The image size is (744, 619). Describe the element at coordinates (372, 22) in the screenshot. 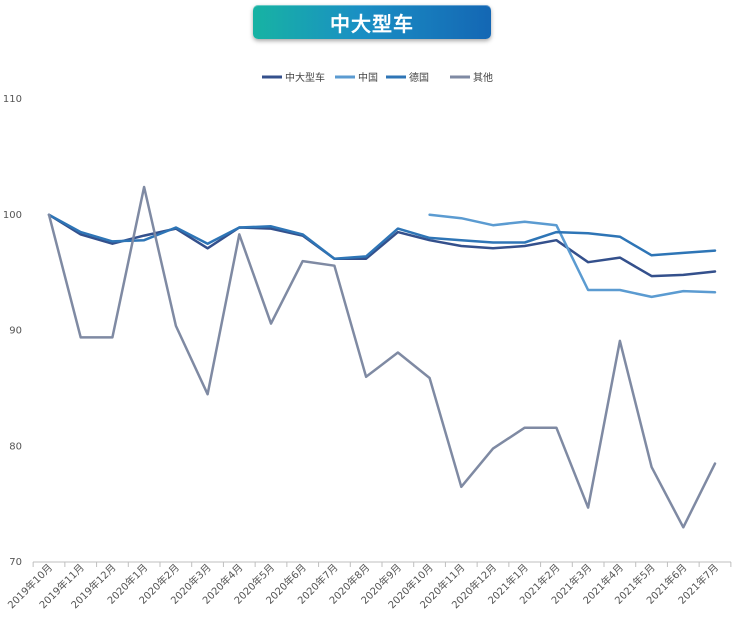

I see `chart-title: 中大型车` at that location.